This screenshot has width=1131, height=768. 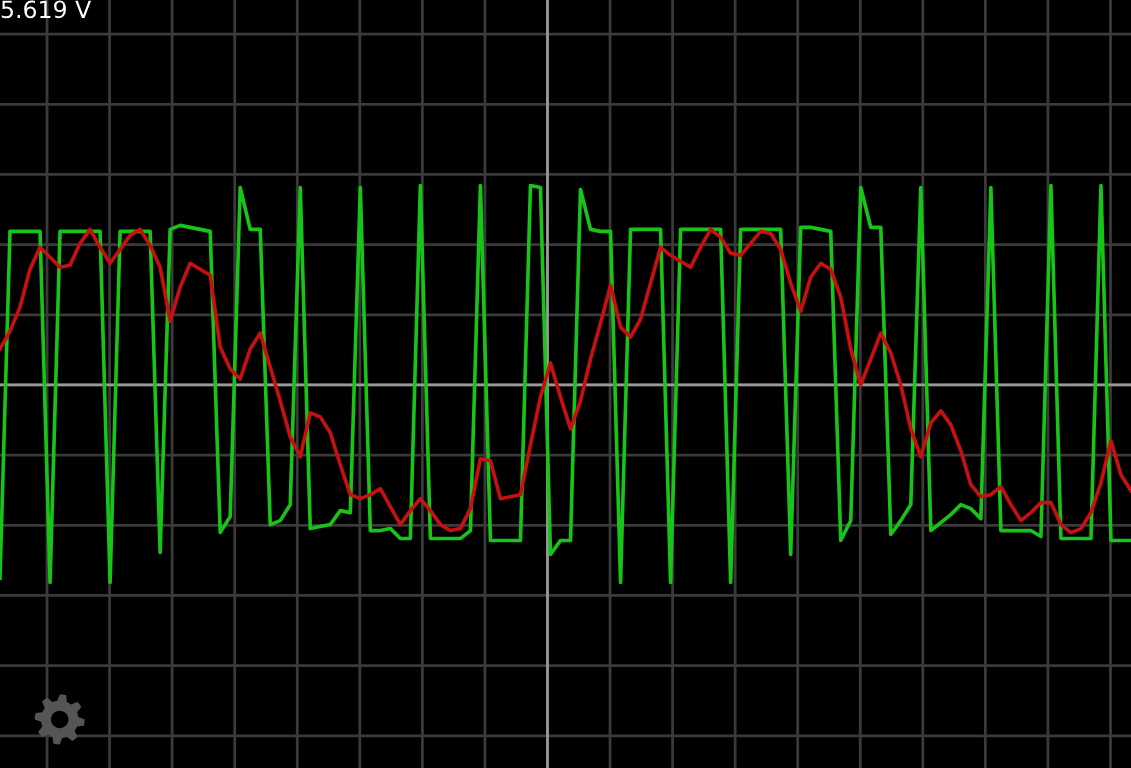 What do you see at coordinates (46, 9) in the screenshot?
I see `text: 5.619 V` at bounding box center [46, 9].